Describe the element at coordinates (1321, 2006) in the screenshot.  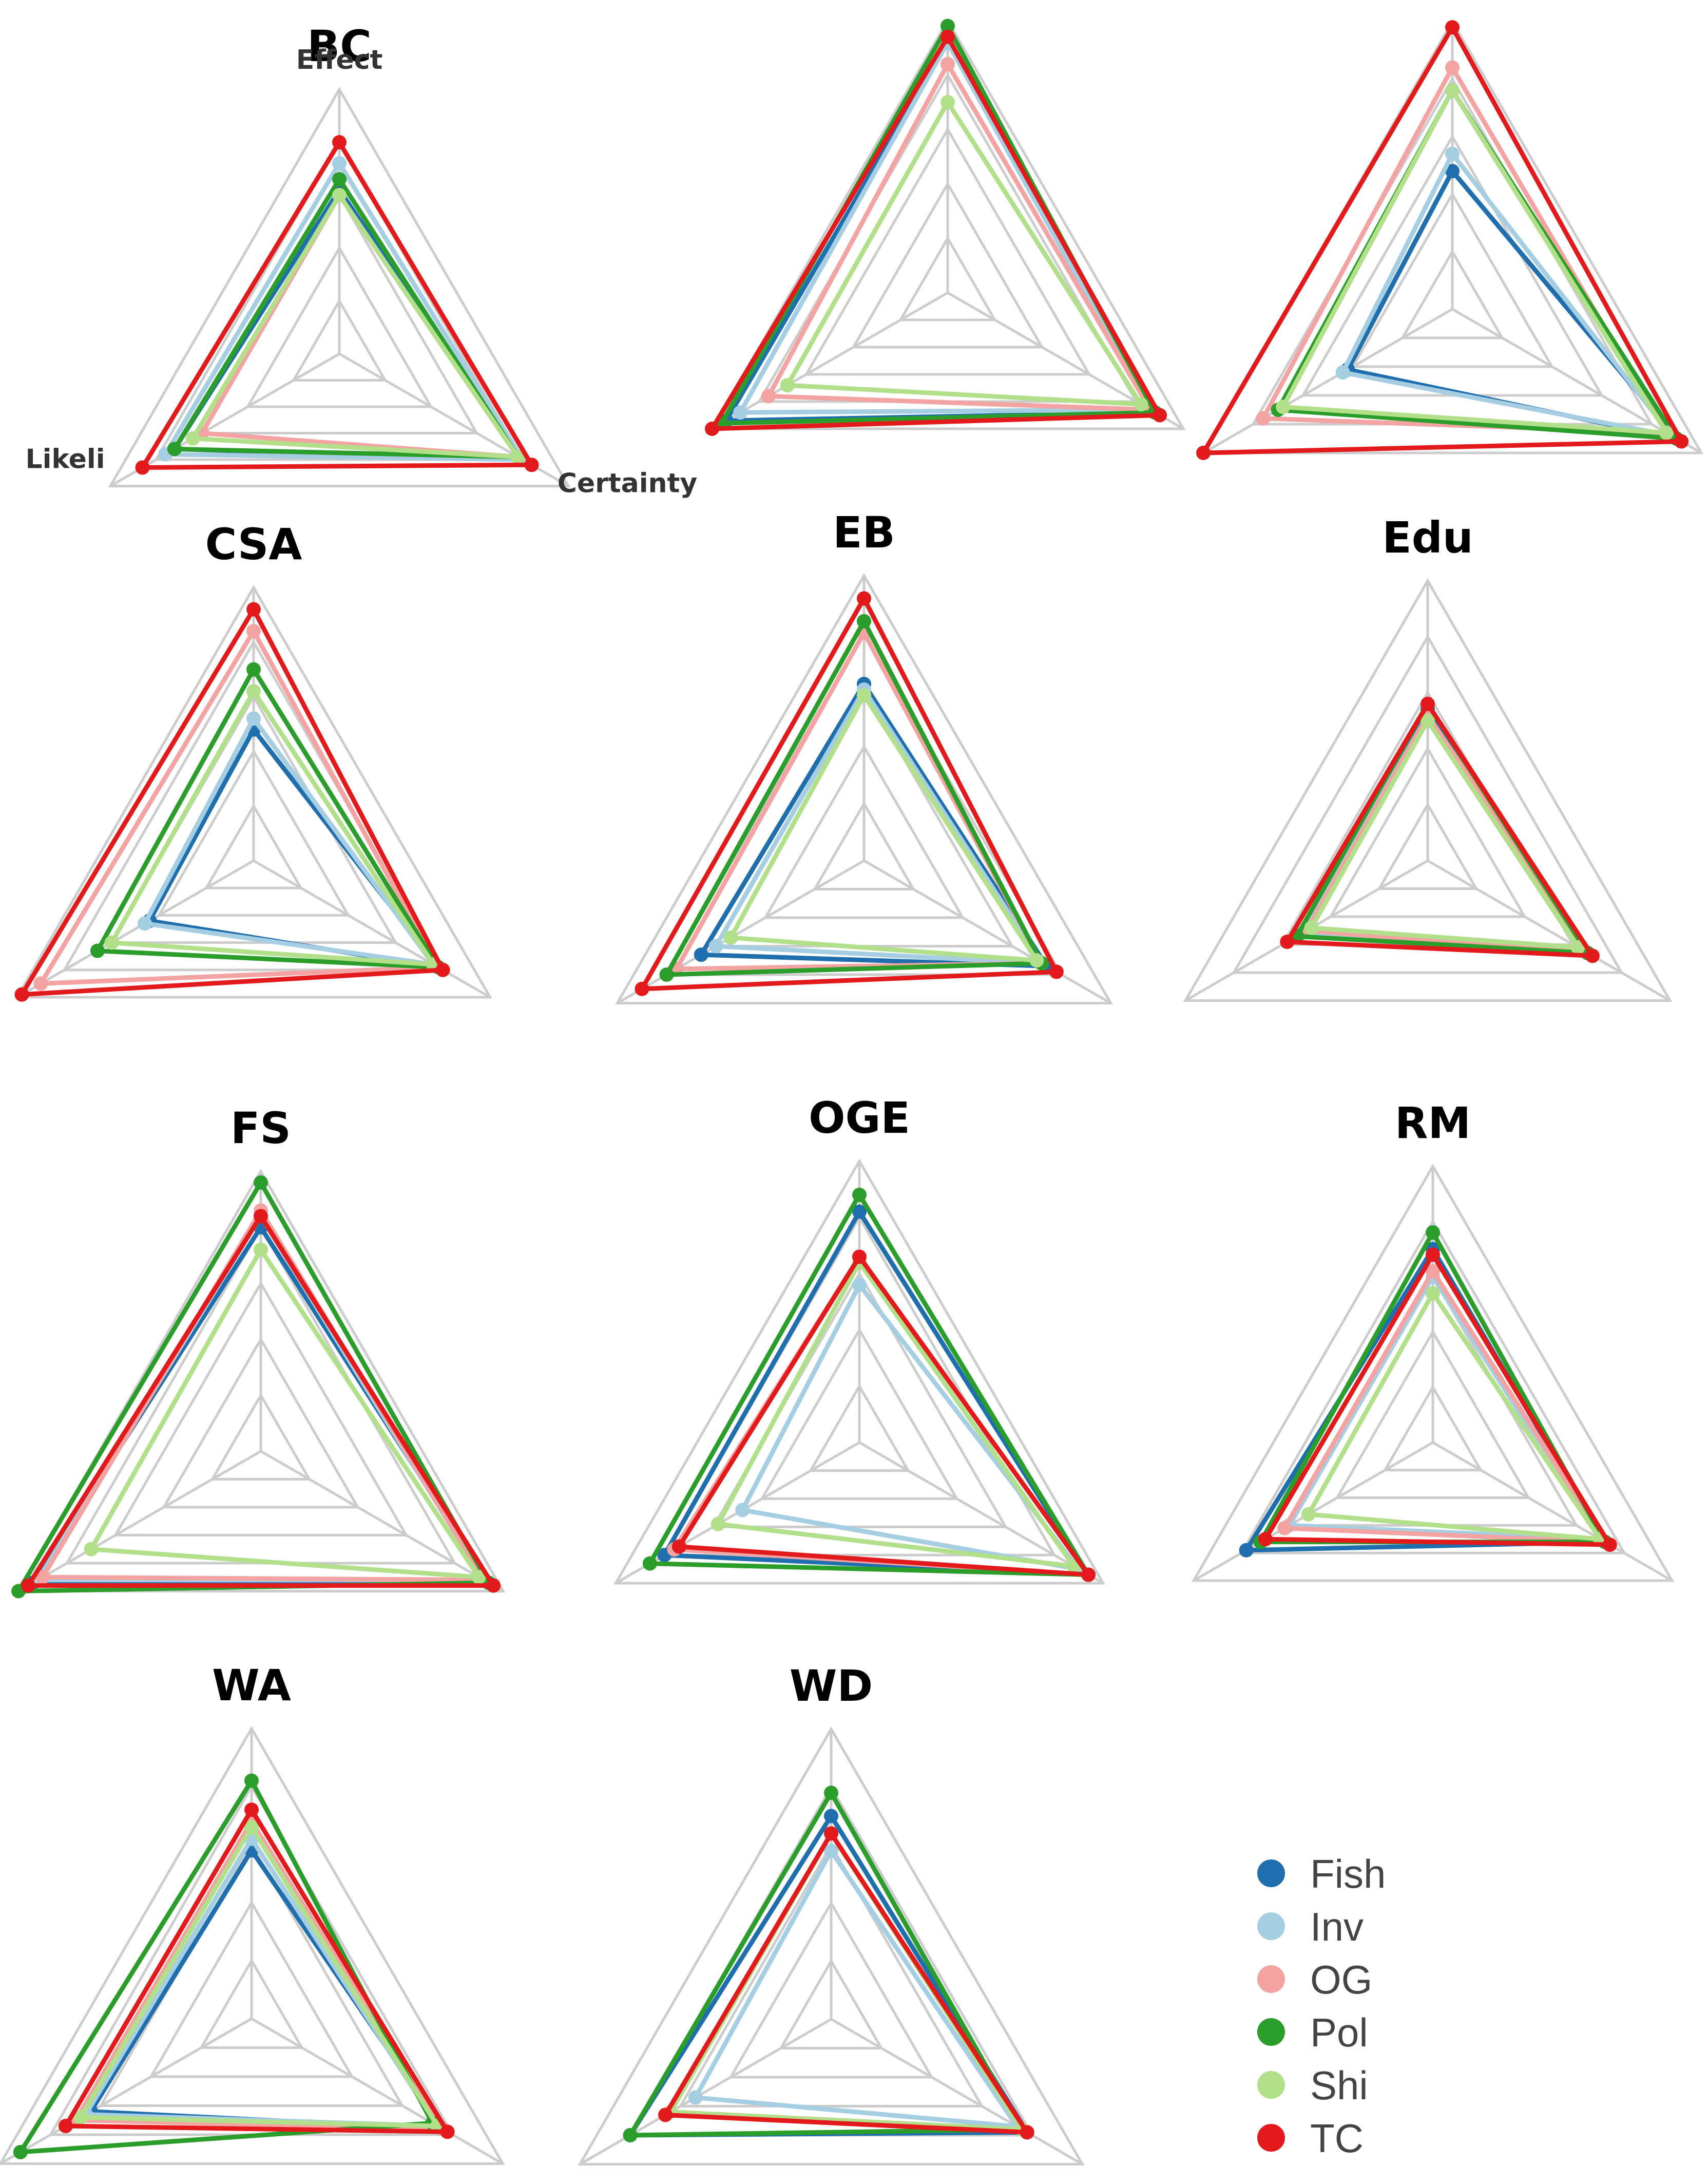
I see `legend: Fish Inv OG Pol Shi TC` at that location.